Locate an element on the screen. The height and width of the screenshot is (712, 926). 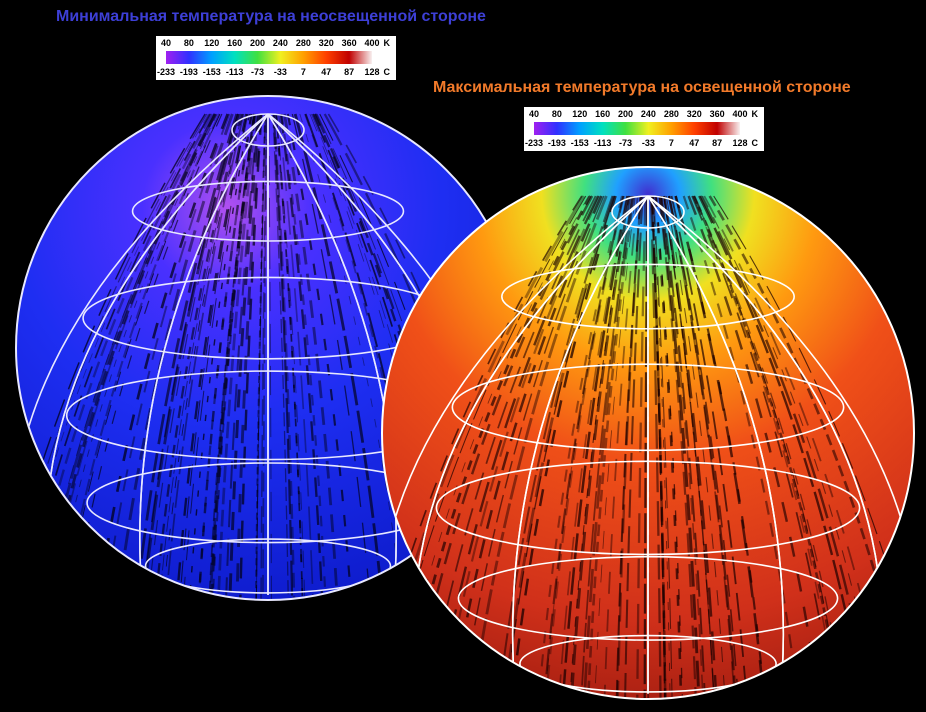
left-celsius-tick: 47 is located at coordinates (326, 72).